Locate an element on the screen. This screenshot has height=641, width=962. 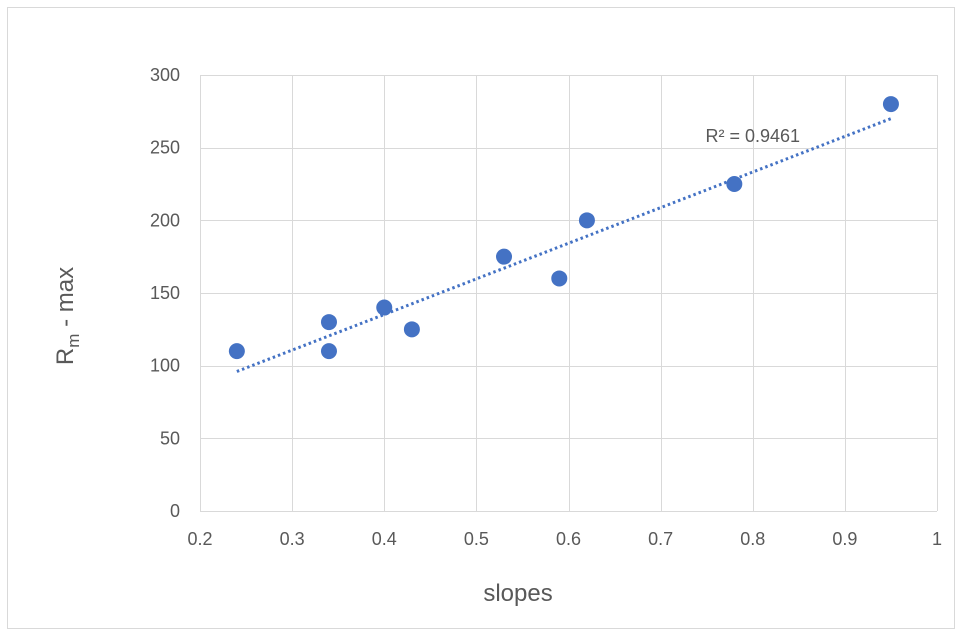
y-axis-tick-labels: 0 50 100 150 200 250 300 is located at coordinates (165, 293).